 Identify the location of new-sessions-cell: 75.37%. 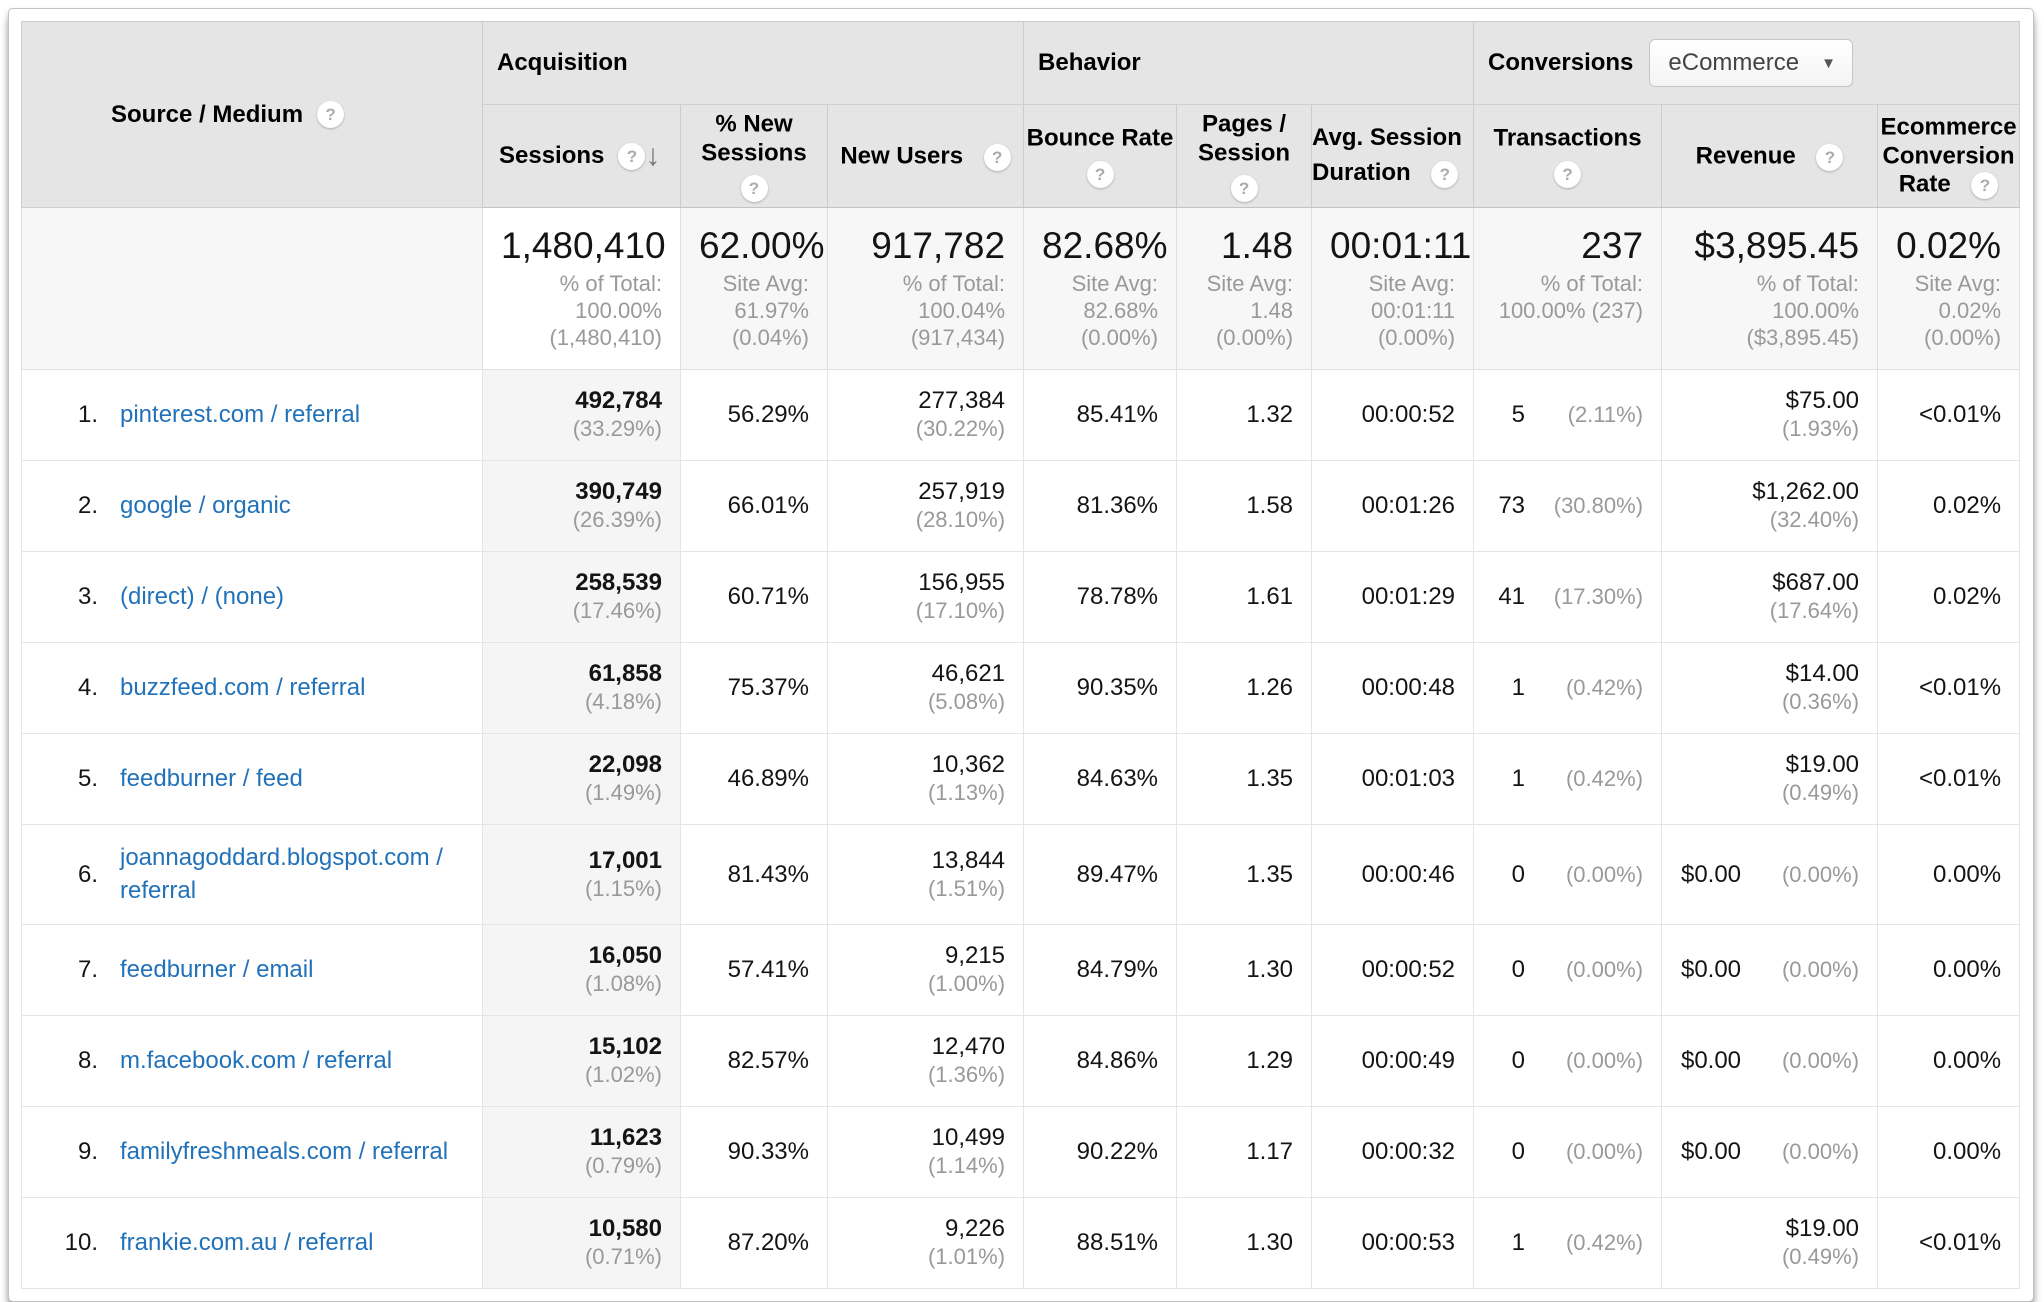
(754, 688).